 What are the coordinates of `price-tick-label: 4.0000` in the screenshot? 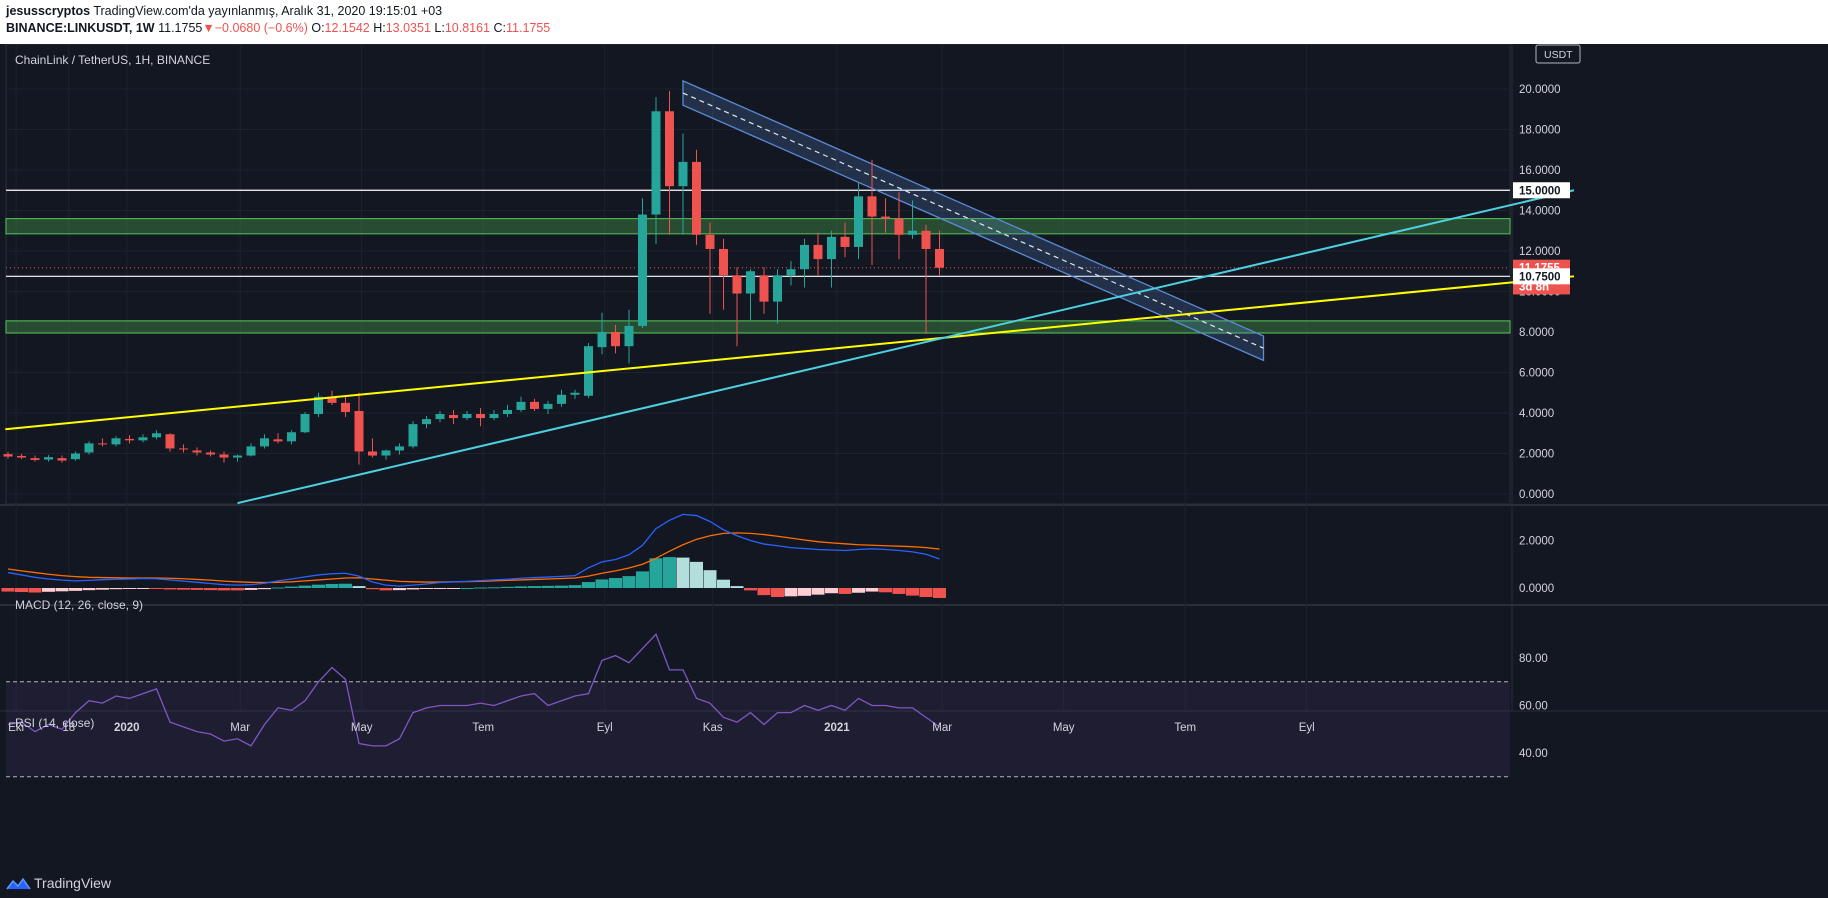 It's located at (1536, 414).